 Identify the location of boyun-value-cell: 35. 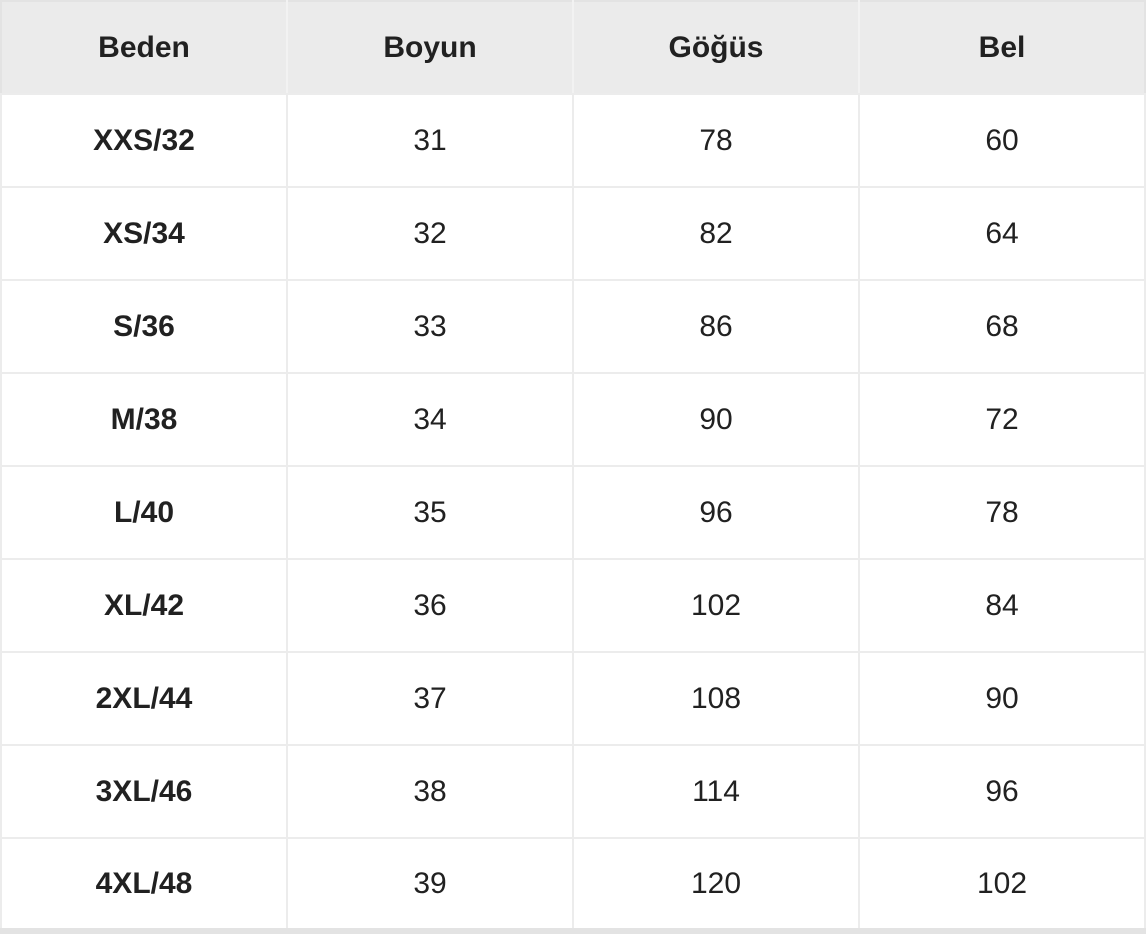
(430, 512).